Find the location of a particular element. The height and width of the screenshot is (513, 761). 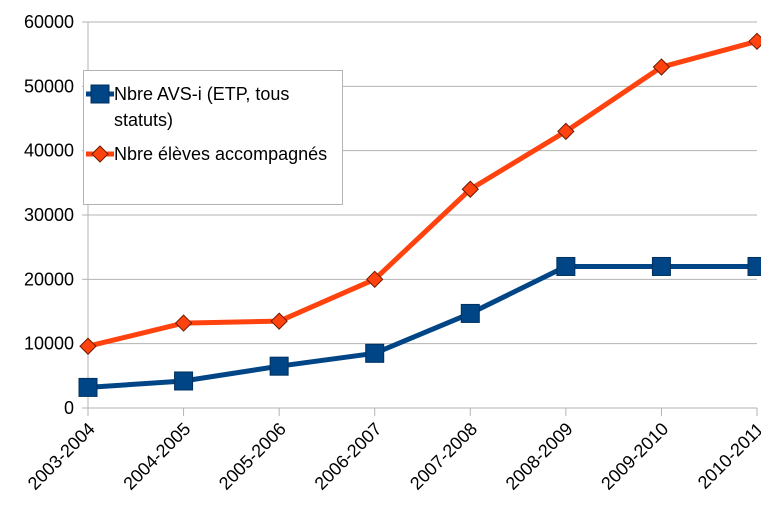

y-tick-label: 50000 is located at coordinates (49, 86).